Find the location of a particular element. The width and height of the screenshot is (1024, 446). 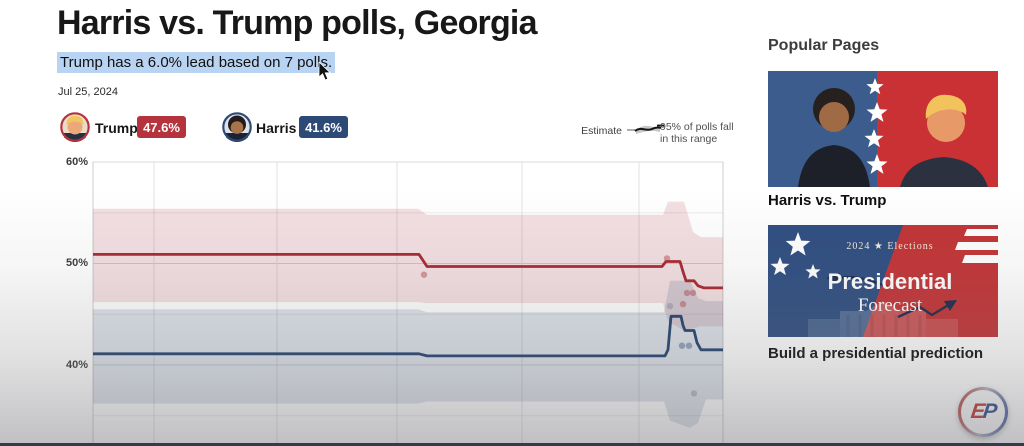

banner-kicker: 2024 ★ Elections is located at coordinates (889, 246).